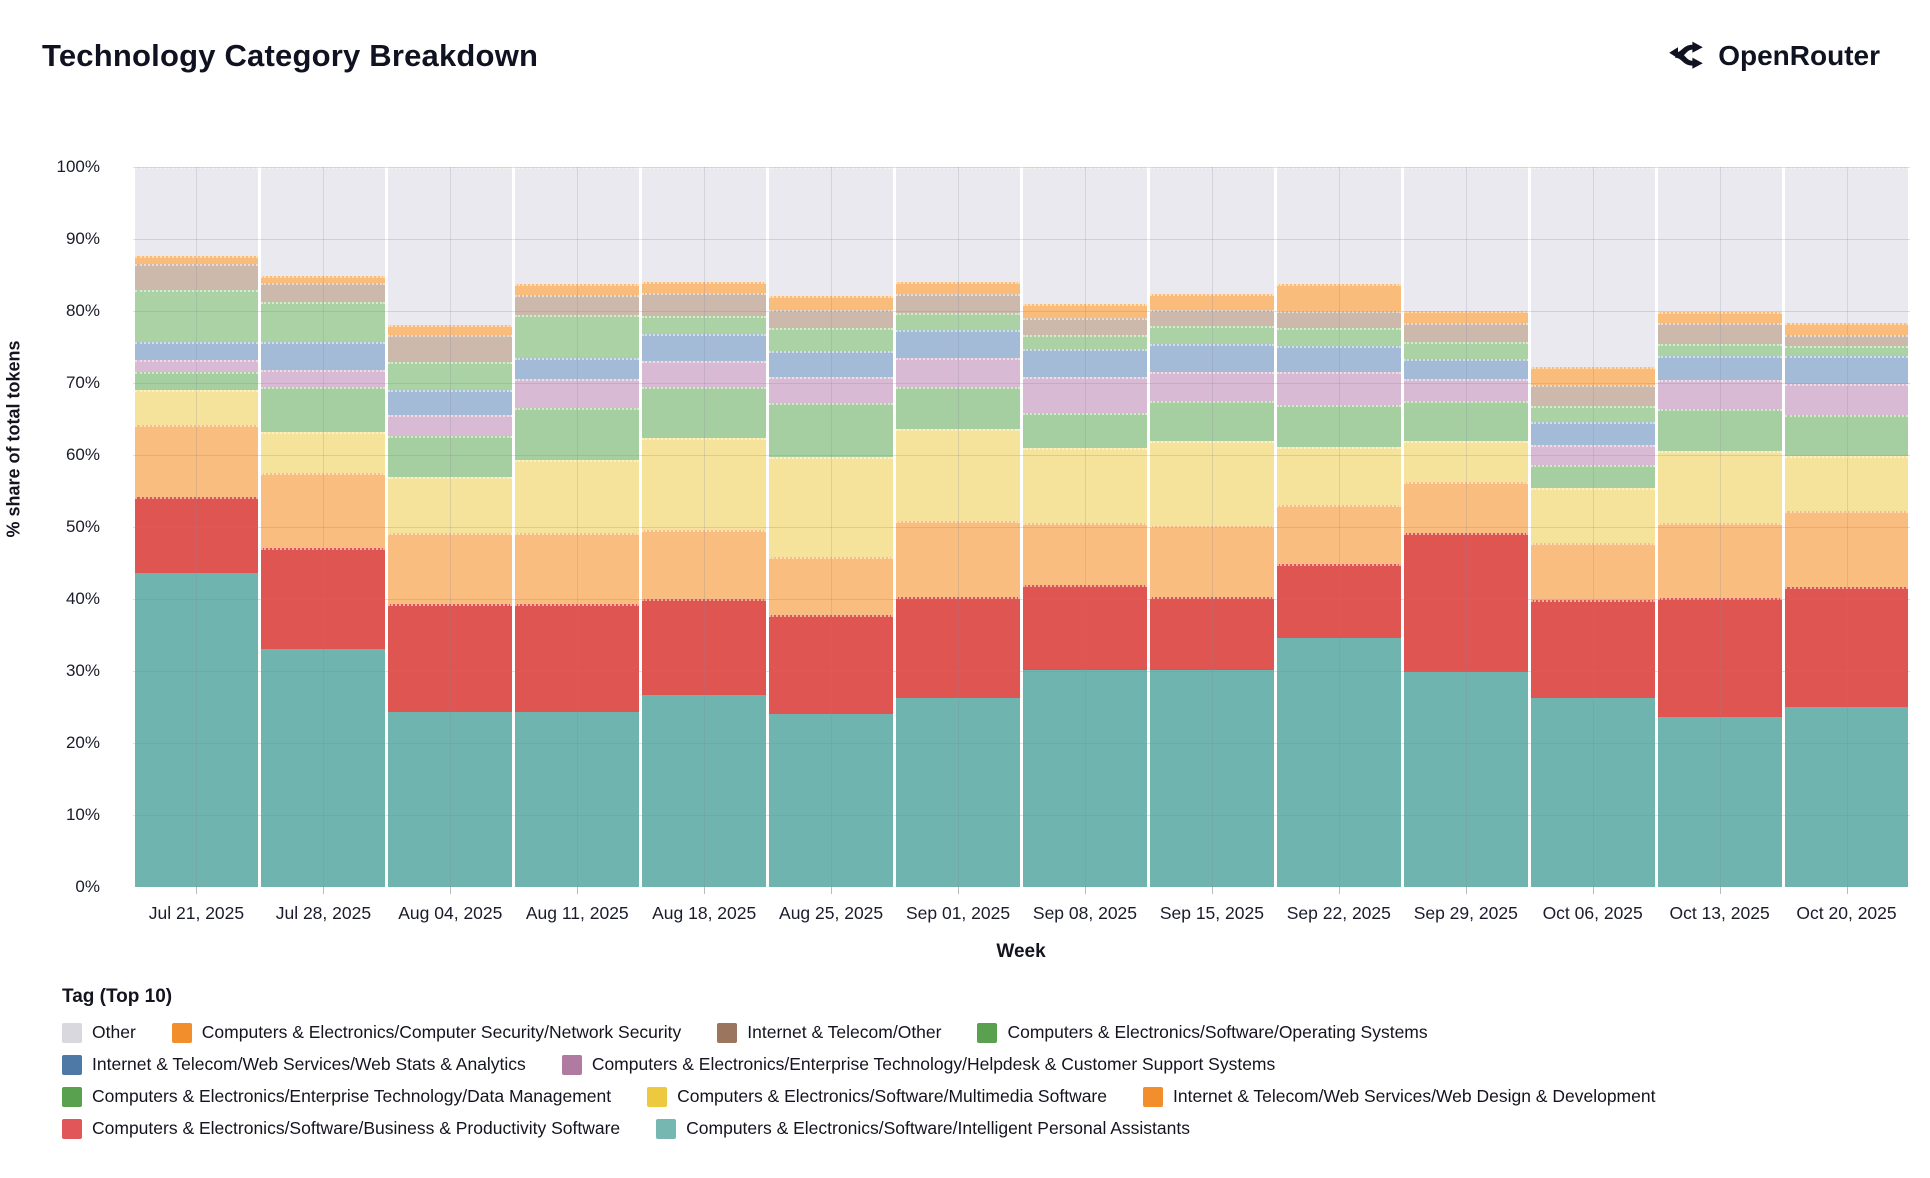 The image size is (1930, 1178). What do you see at coordinates (99, 1032) in the screenshot?
I see `legend-item-other: Other` at bounding box center [99, 1032].